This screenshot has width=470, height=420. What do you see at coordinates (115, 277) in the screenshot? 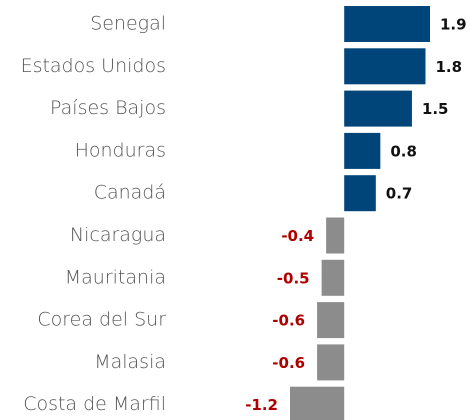
I see `category-label: Mauritania` at bounding box center [115, 277].